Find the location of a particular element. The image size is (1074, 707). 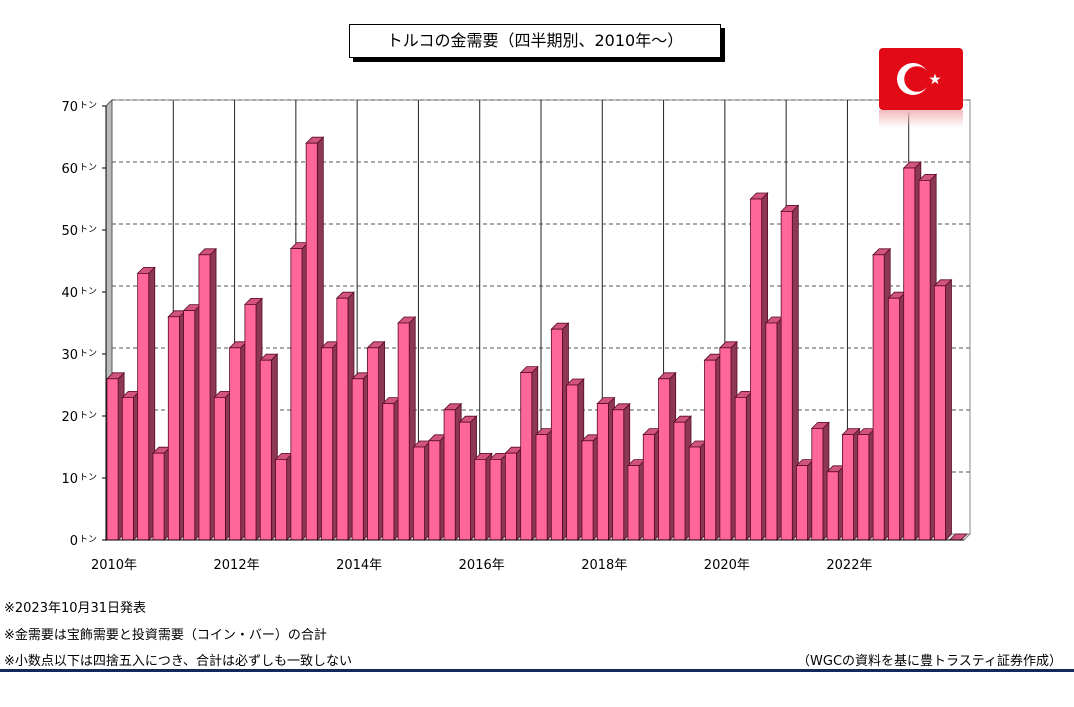

y-tick-label: 50 is located at coordinates (69, 231).